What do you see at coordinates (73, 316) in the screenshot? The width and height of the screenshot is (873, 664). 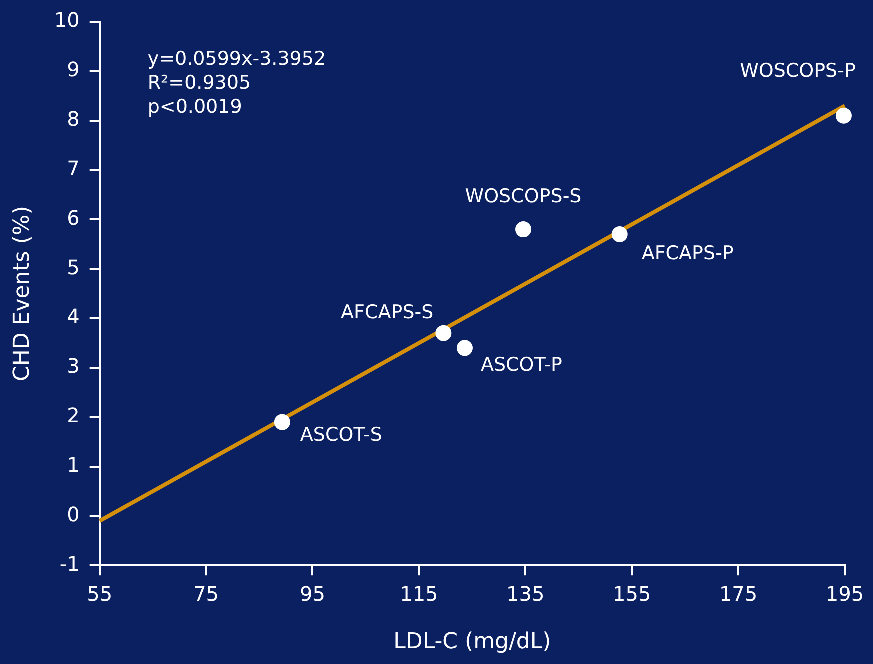 I see `y-tick-label: 4` at bounding box center [73, 316].